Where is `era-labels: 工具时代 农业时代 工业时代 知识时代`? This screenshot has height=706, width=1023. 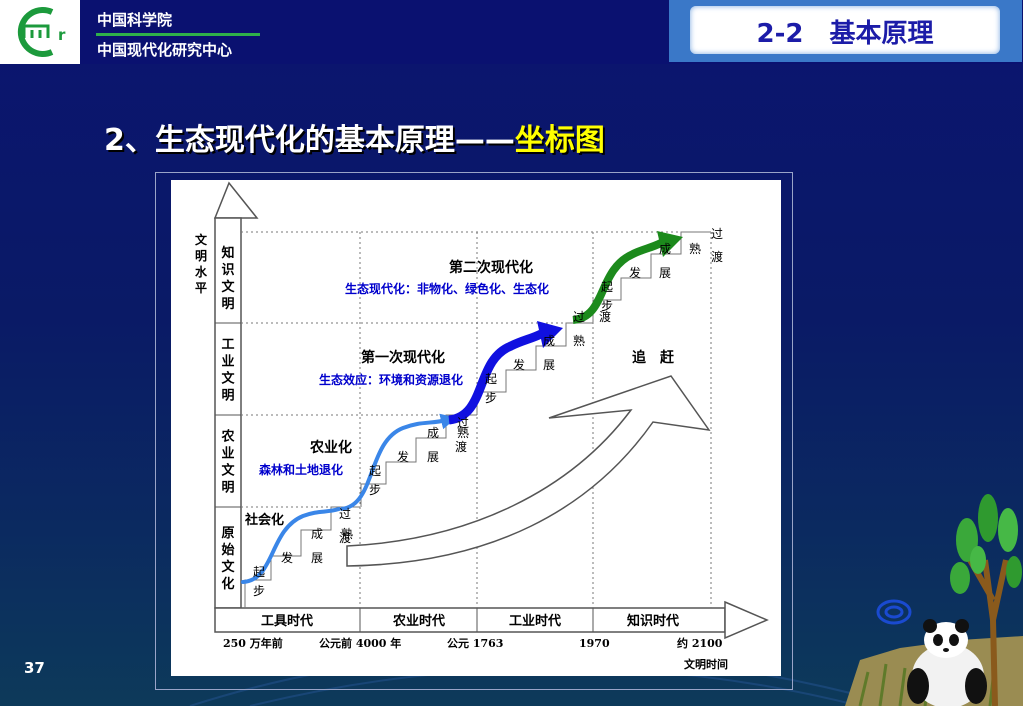
era-labels: 工具时代 农业时代 工业时代 知识时代 is located at coordinates (470, 621).